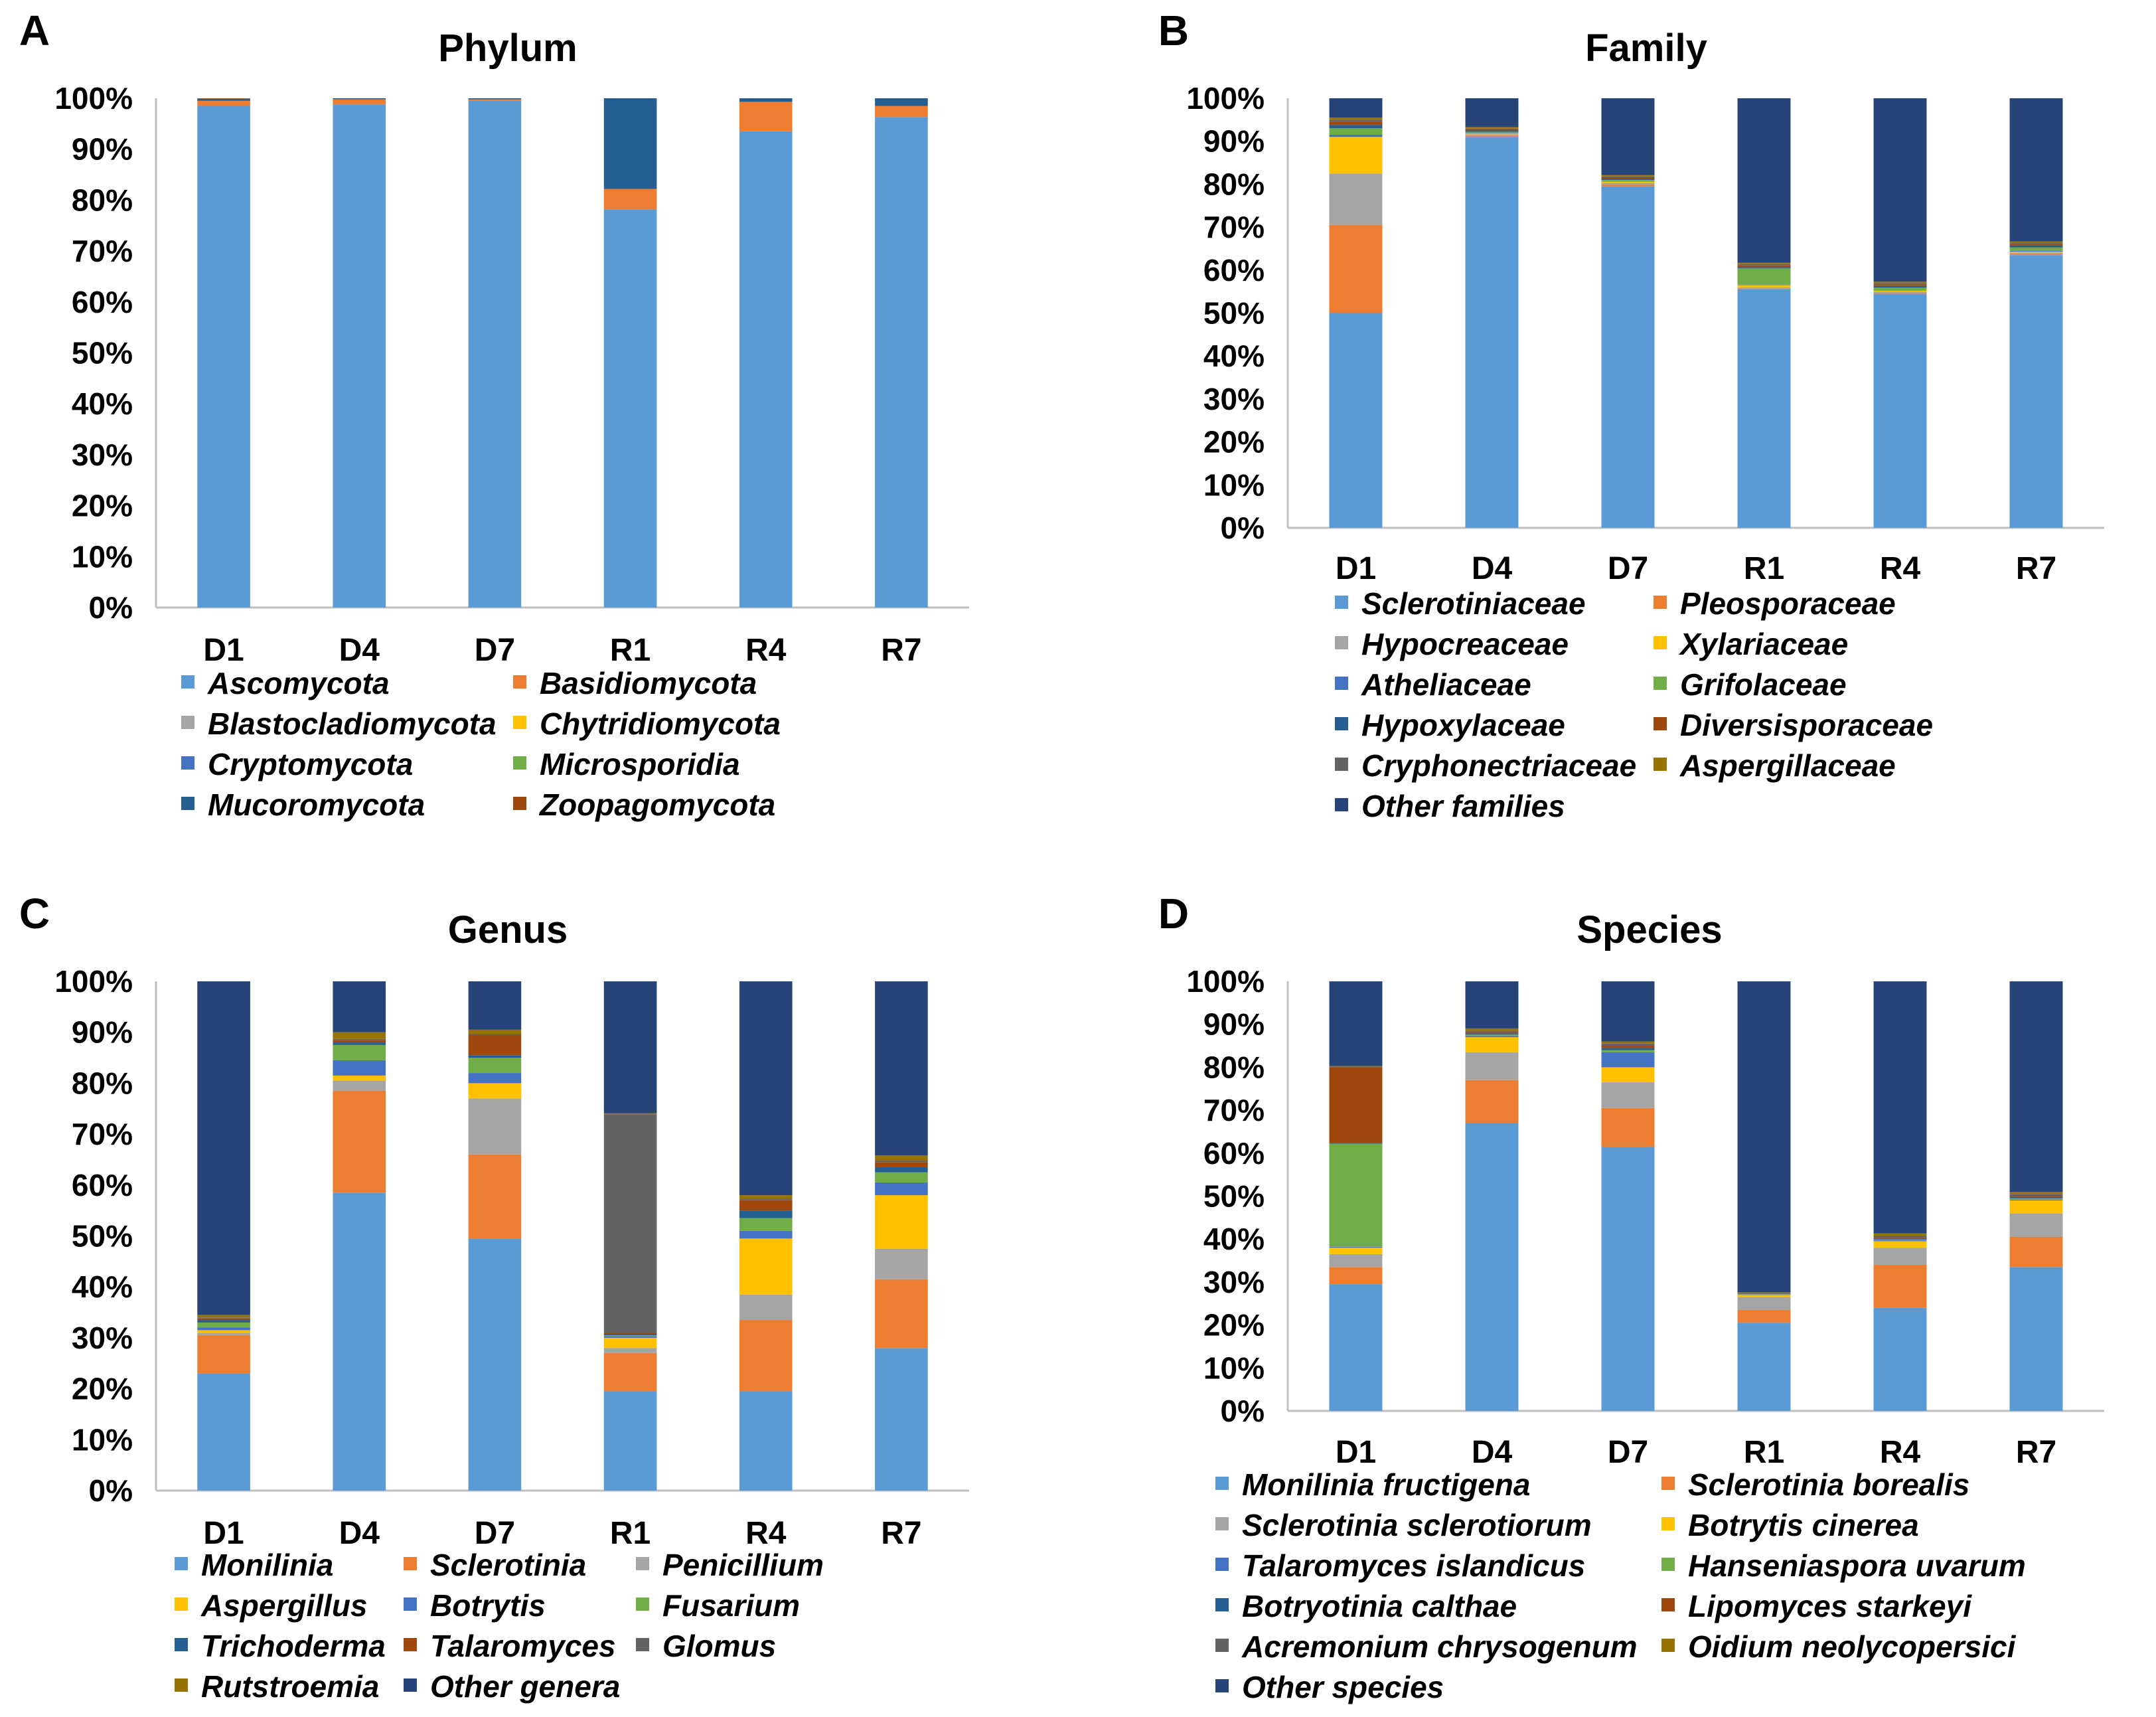 The image size is (2156, 1717). What do you see at coordinates (35, 914) in the screenshot?
I see `panel-letter: C` at bounding box center [35, 914].